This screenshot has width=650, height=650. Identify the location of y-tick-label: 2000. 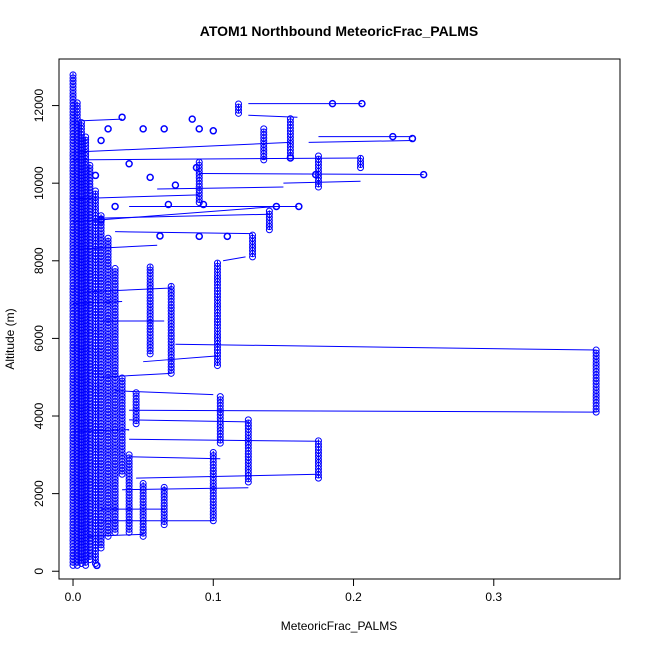
(39, 493).